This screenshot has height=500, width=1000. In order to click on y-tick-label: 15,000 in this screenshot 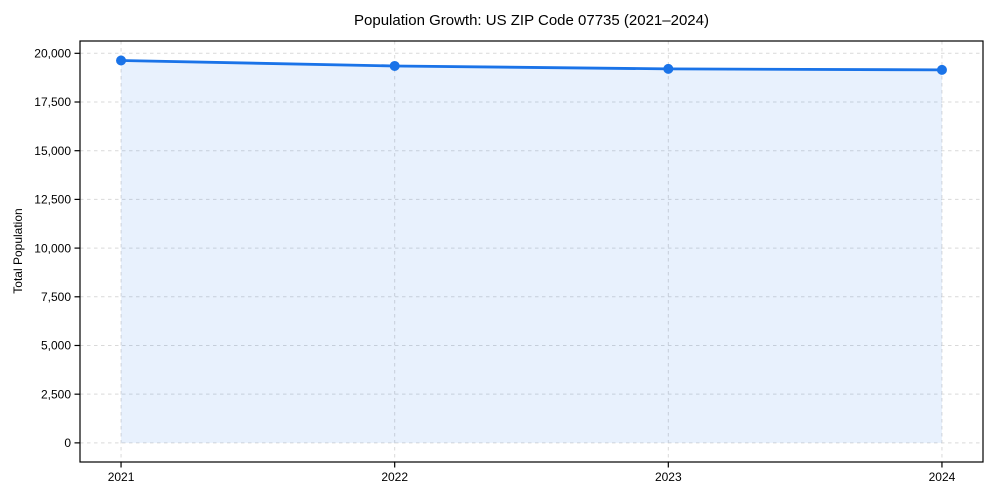, I will do `click(52, 151)`.